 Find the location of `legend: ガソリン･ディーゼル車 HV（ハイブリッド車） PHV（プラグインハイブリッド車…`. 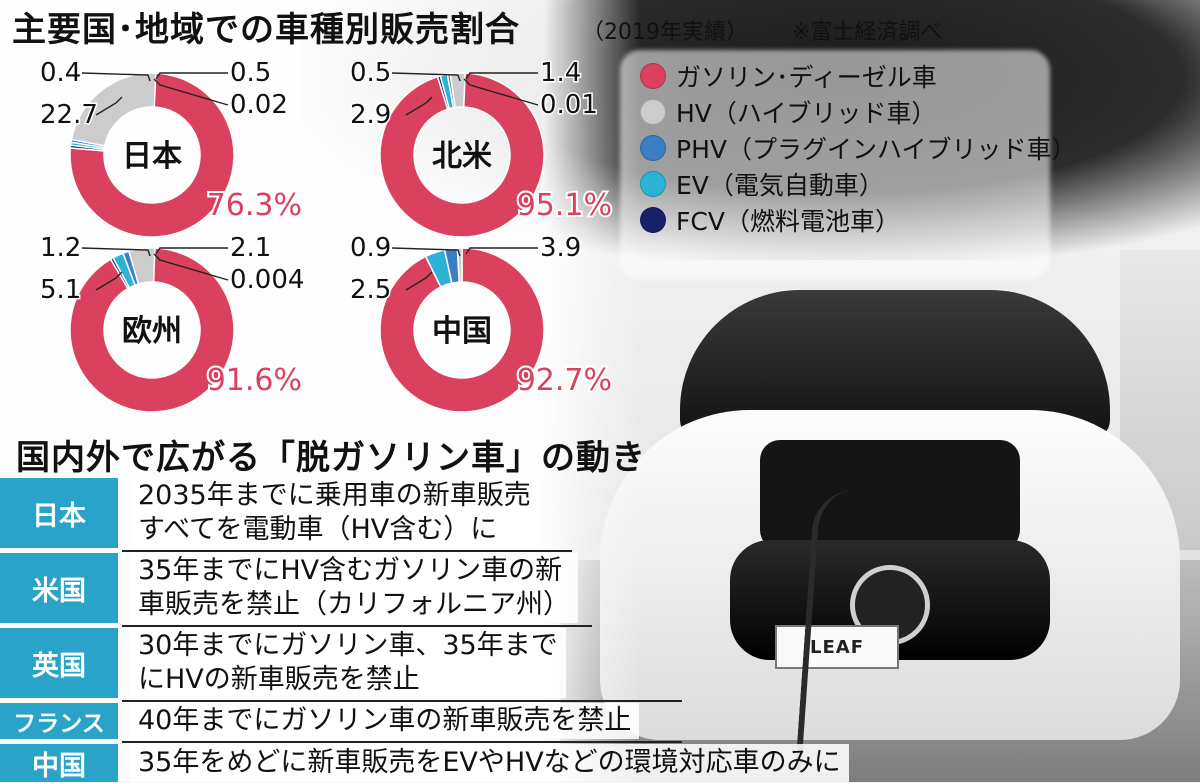

legend: ガソリン･ディーゼル車 HV（ハイブリッド車） PHV（プラグインハイブリッド車… is located at coordinates (858, 148).